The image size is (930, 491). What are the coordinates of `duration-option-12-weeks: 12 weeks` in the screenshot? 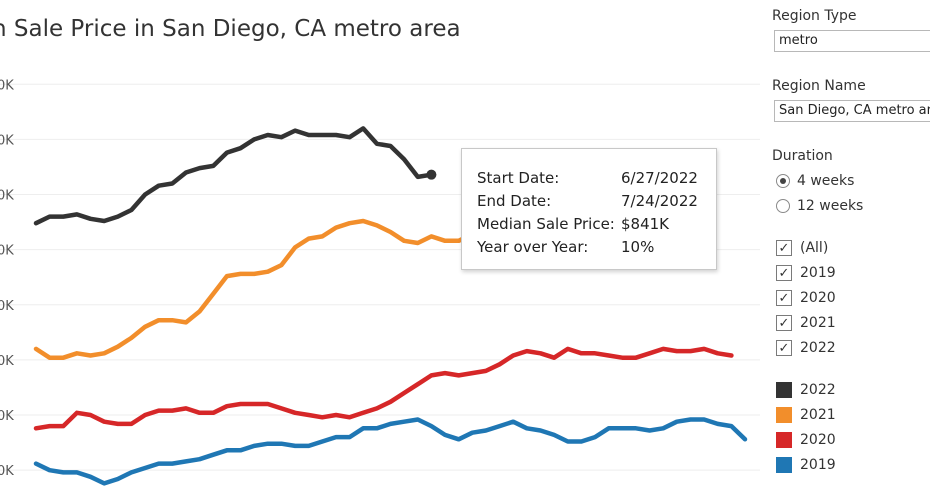 It's located at (819, 206).